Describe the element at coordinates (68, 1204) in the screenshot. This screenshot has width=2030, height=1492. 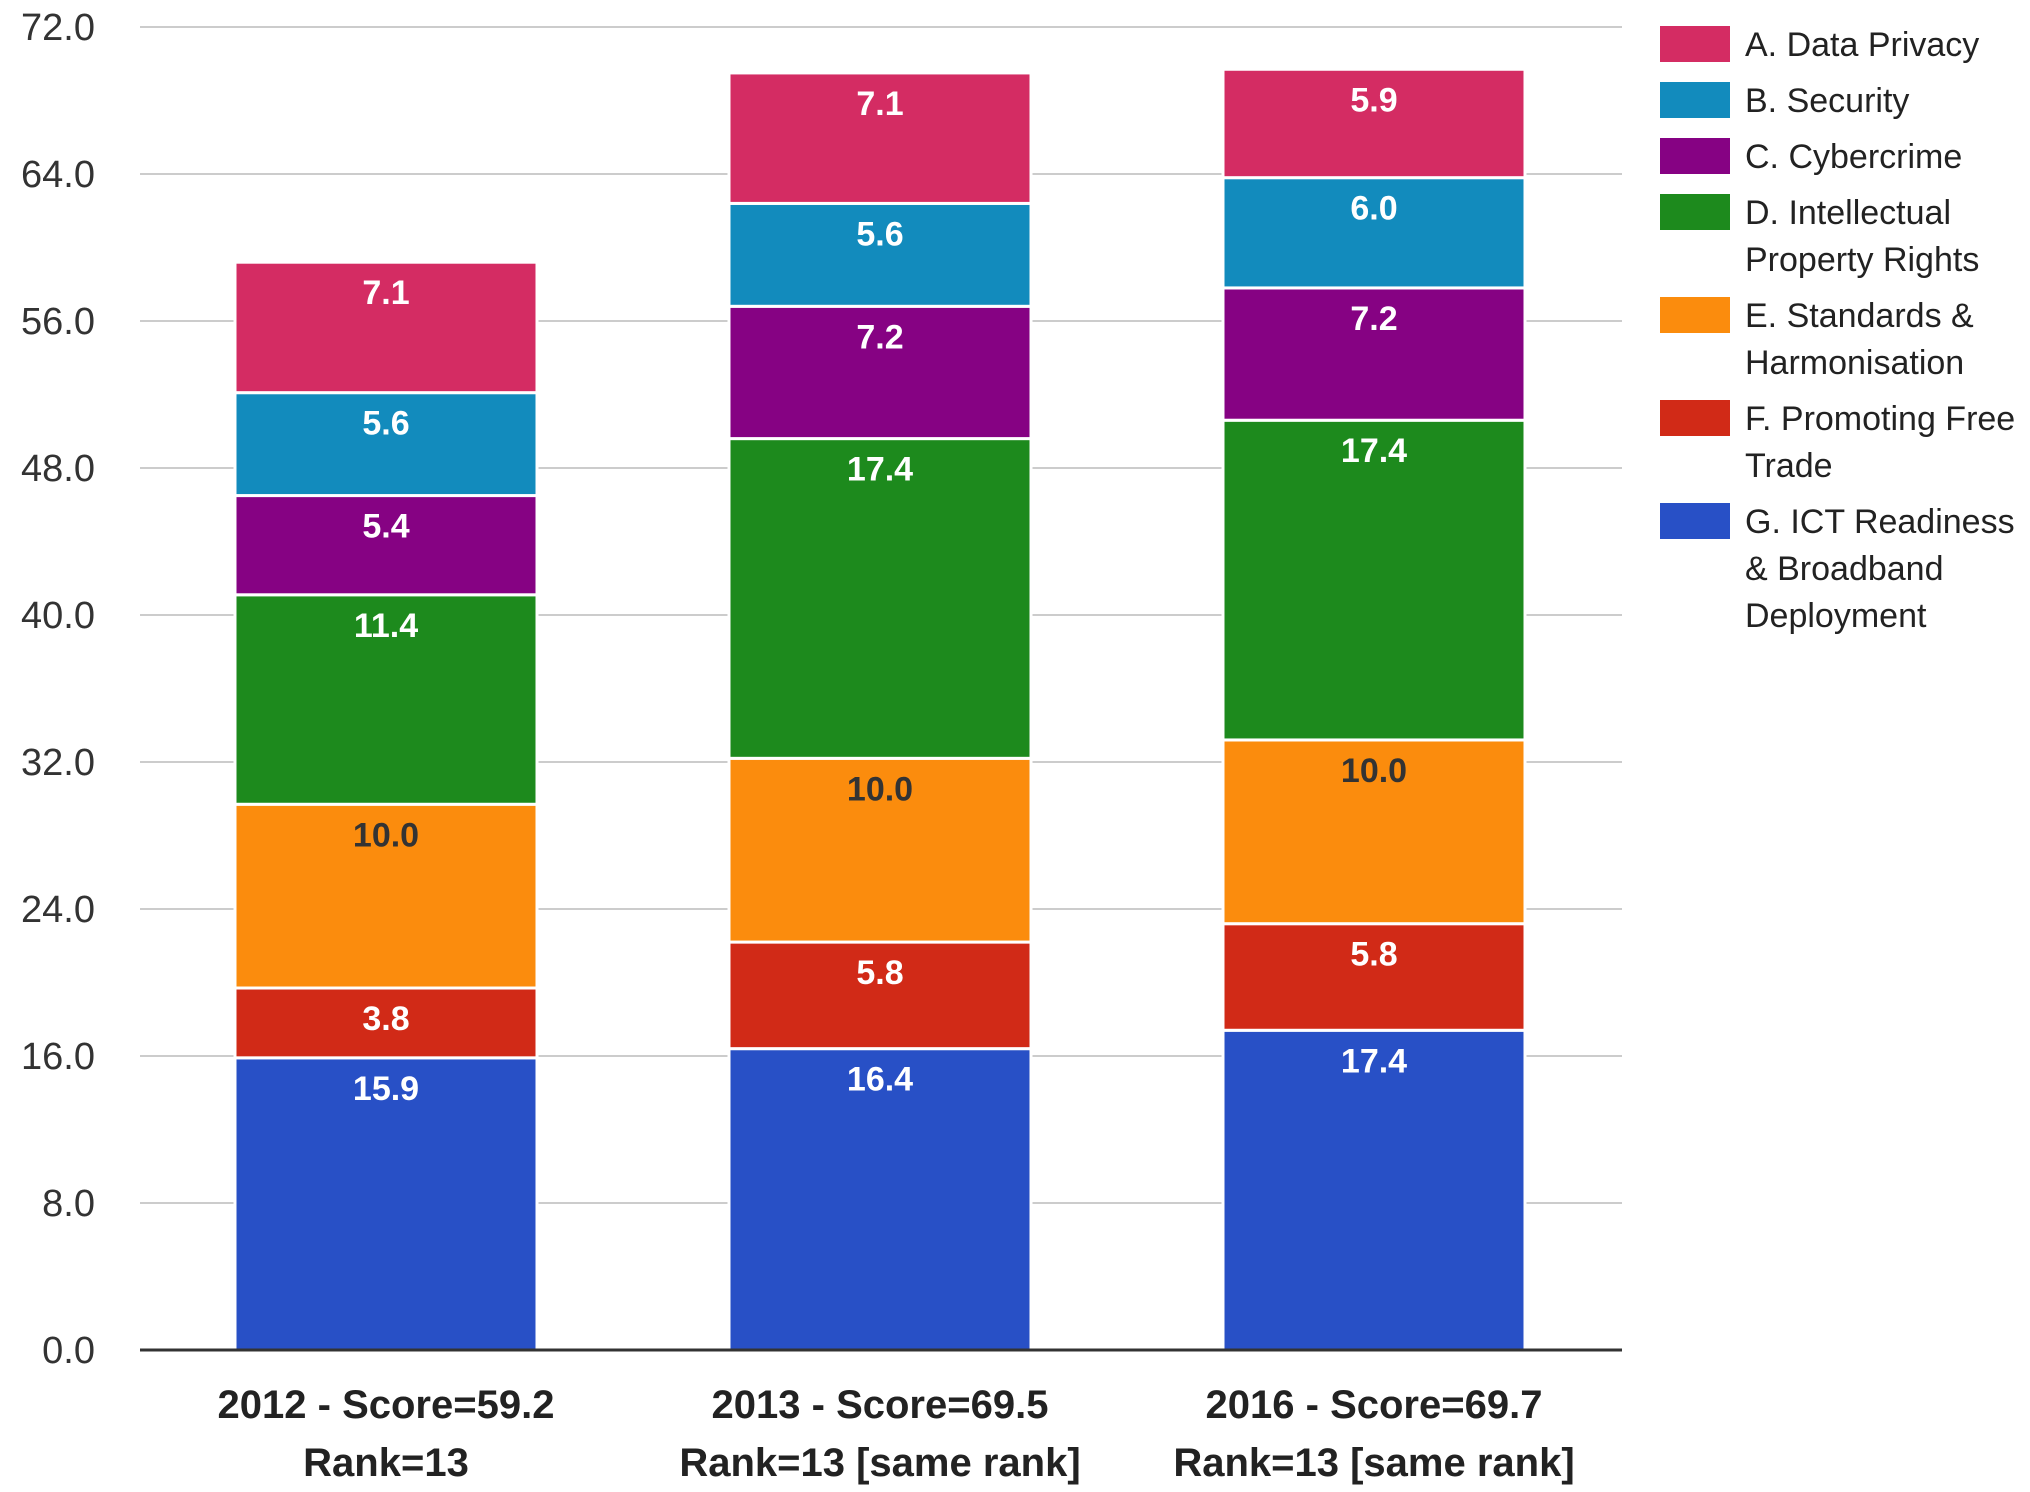
I see `y-tick-label: 8.0` at that location.